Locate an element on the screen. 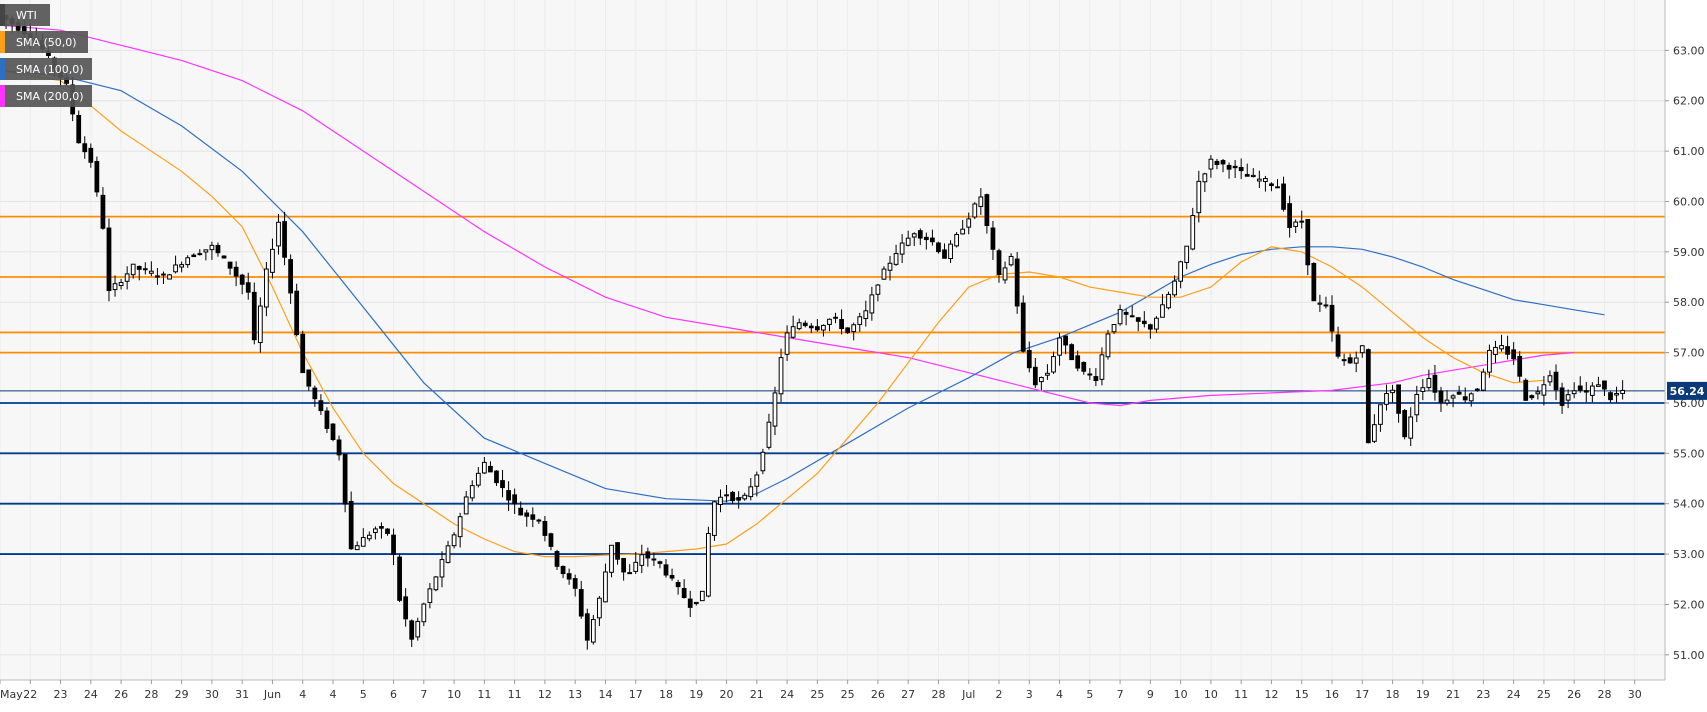 Image resolution: width=1707 pixels, height=712 pixels. legend-label: WTI is located at coordinates (26, 15).